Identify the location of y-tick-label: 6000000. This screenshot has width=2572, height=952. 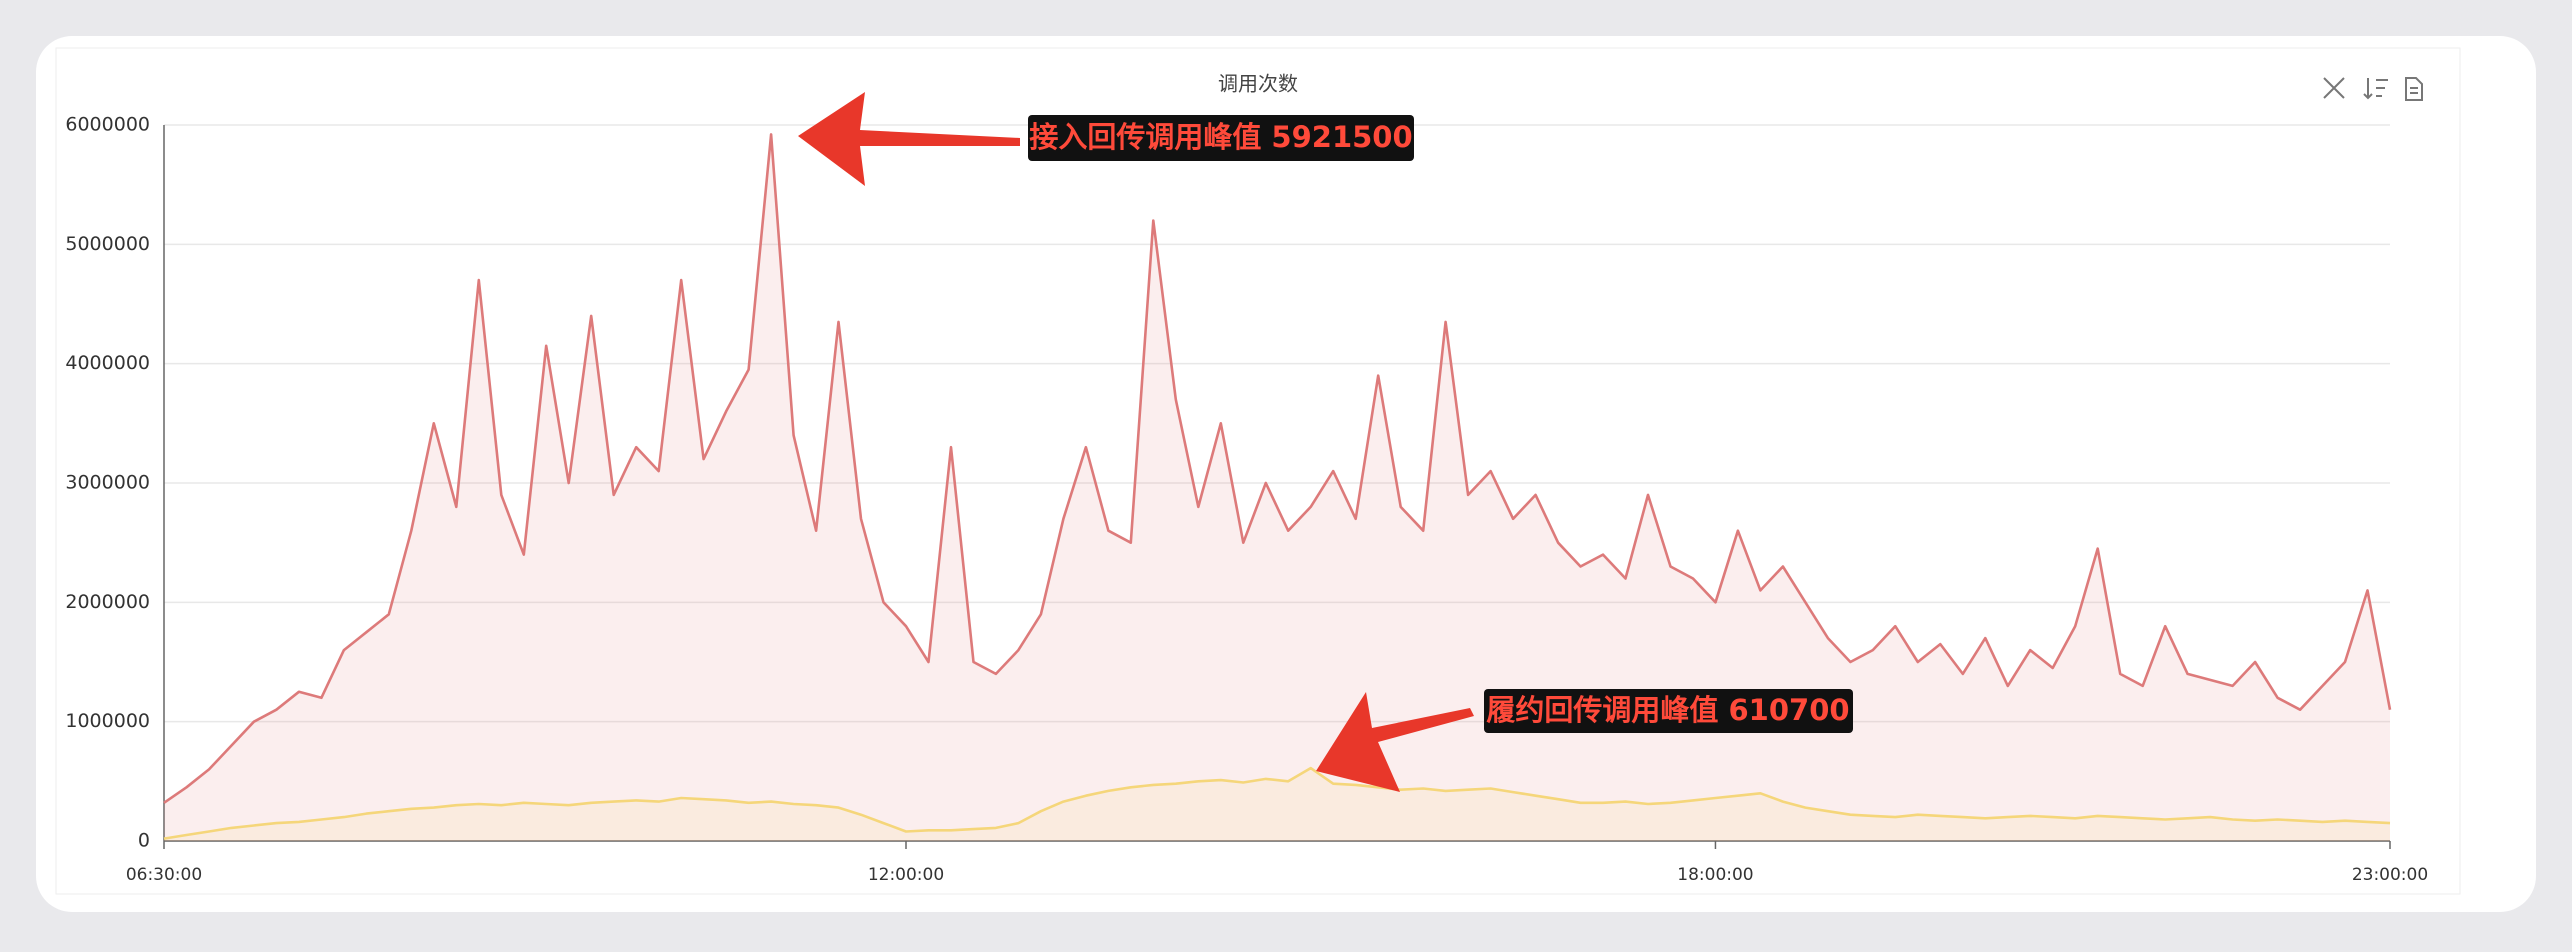
(107, 125).